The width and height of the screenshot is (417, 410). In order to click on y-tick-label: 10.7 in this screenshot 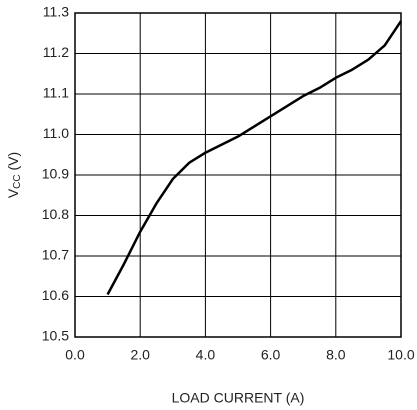, I will do `click(55, 255)`.